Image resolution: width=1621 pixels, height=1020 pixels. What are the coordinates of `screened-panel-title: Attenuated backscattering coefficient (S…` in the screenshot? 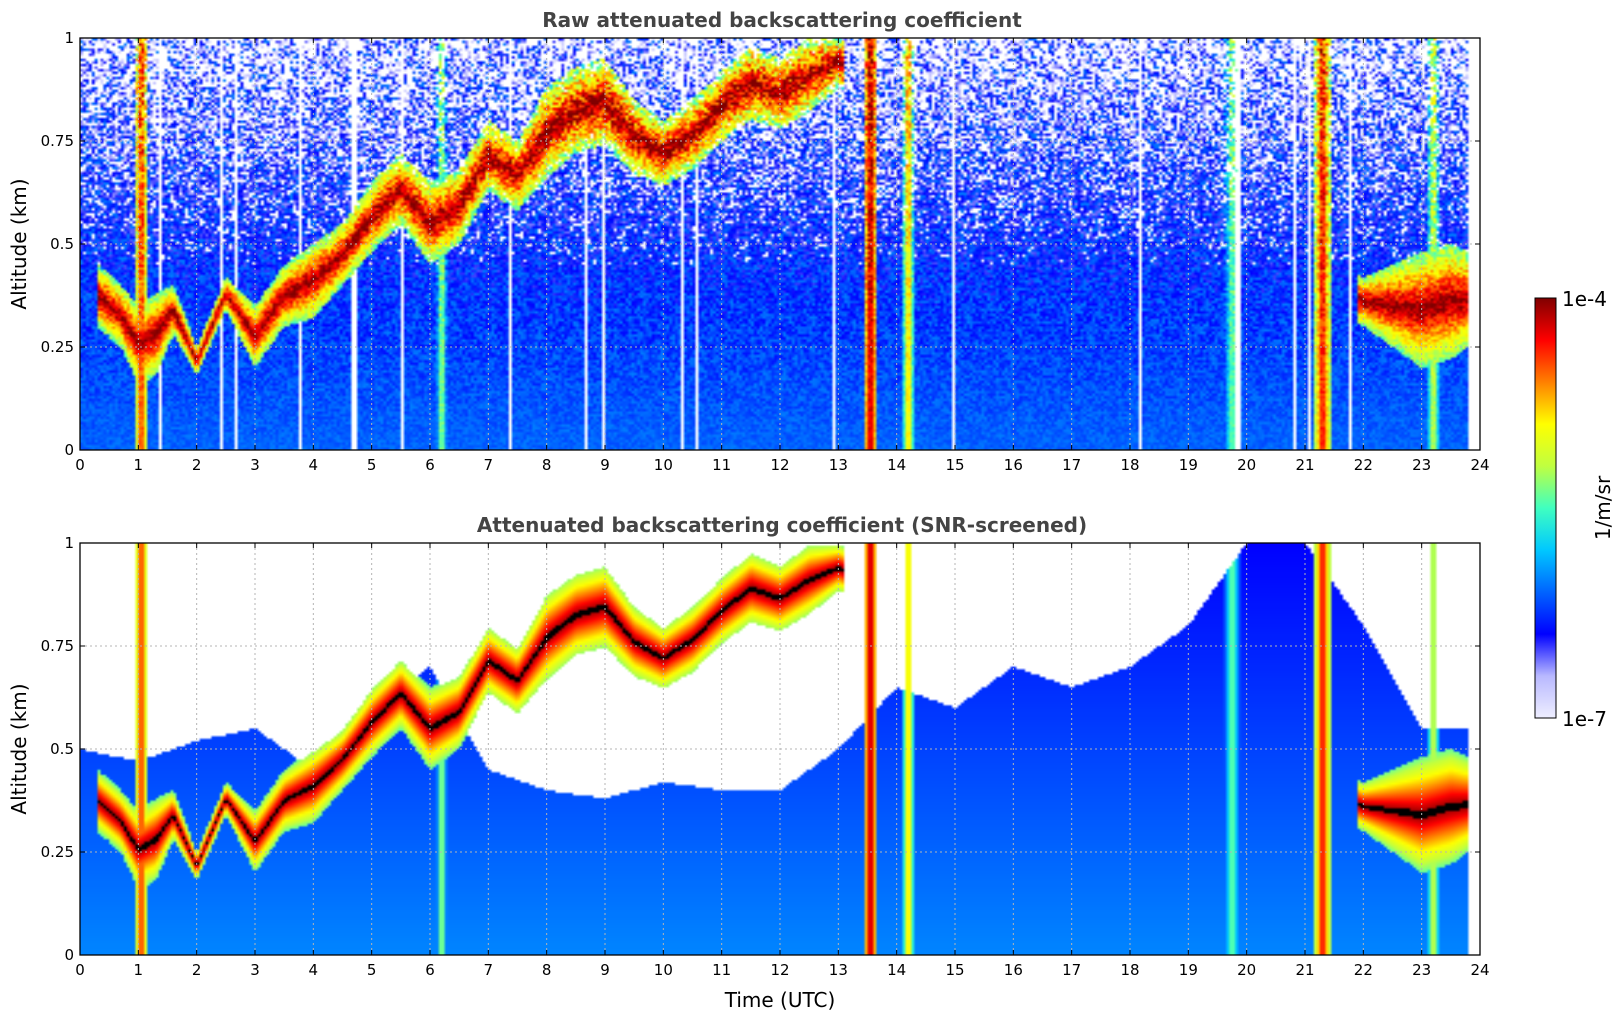 It's located at (782, 525).